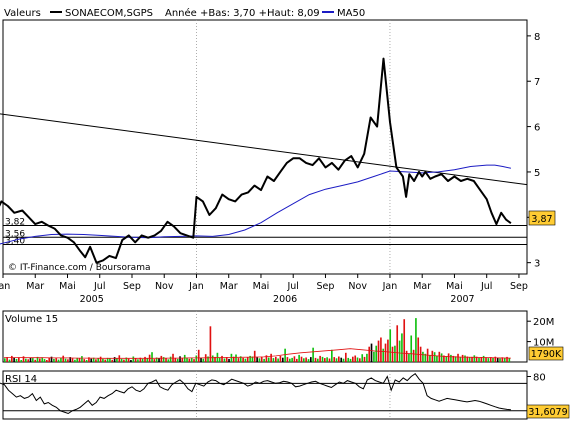 Image resolution: width=570 pixels, height=430 pixels. Describe the element at coordinates (99, 286) in the screenshot. I see `month-label-3: Jul` at that location.